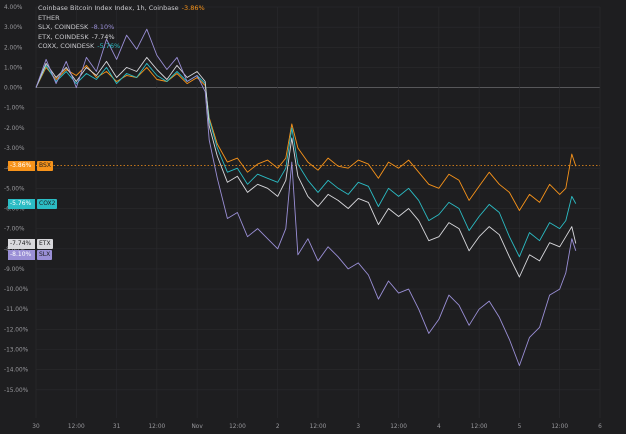  Describe the element at coordinates (16, 391) in the screenshot. I see `y-tick-label: -15.00%` at that location.